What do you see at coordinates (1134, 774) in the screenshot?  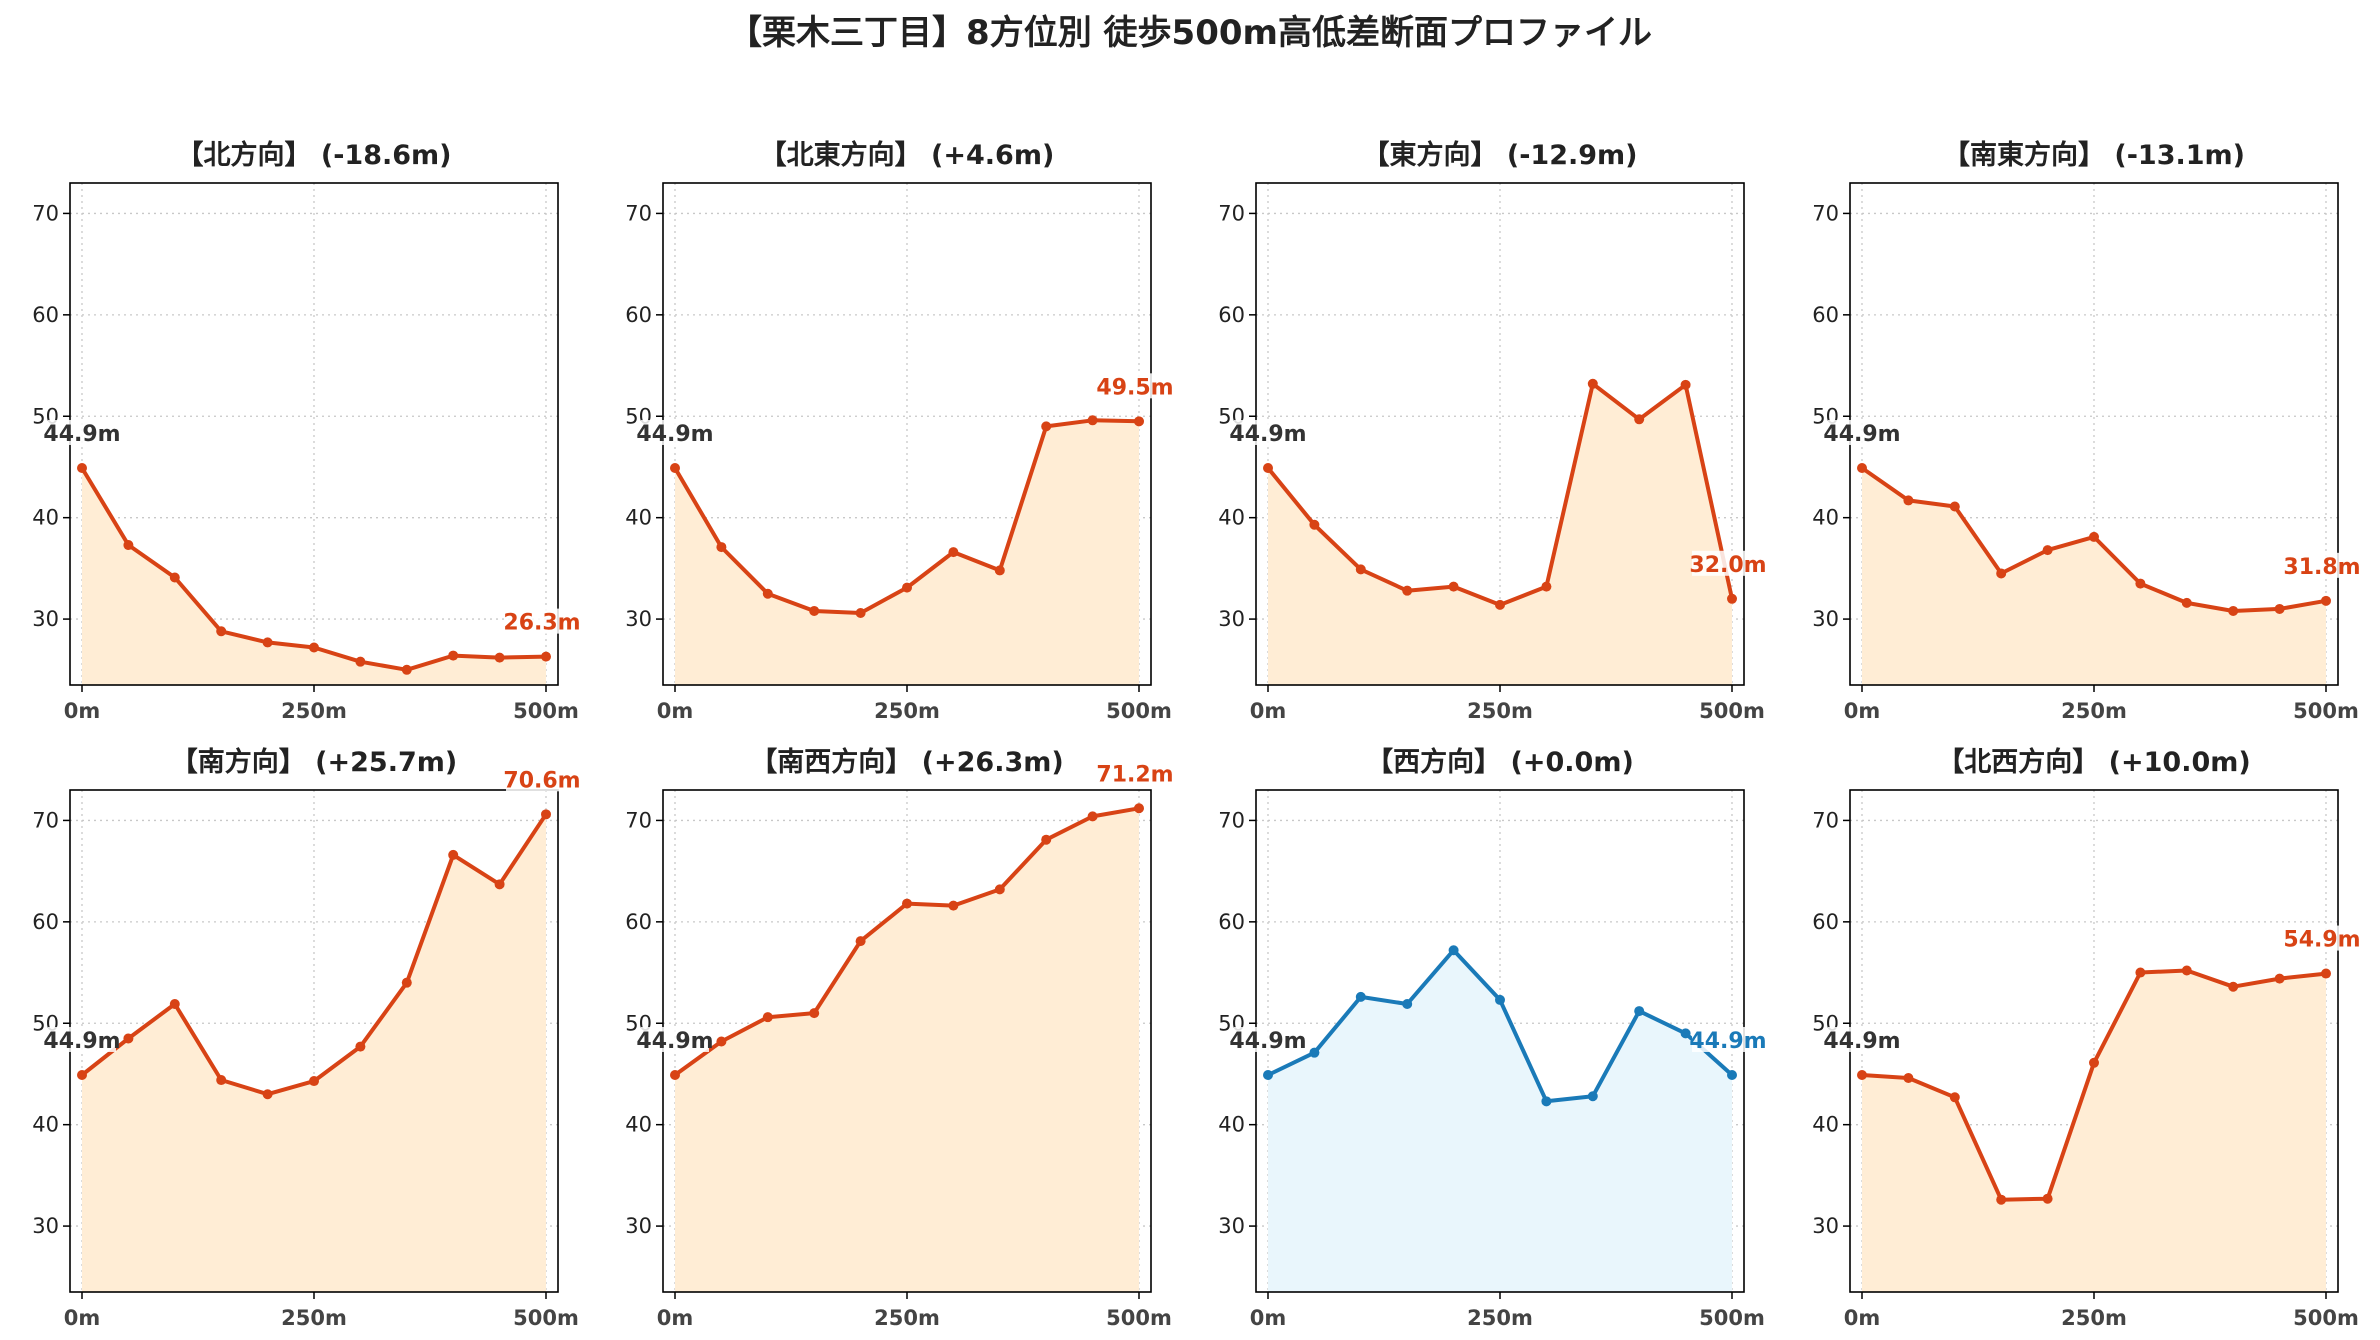 I see `end-label: 71.2m` at bounding box center [1134, 774].